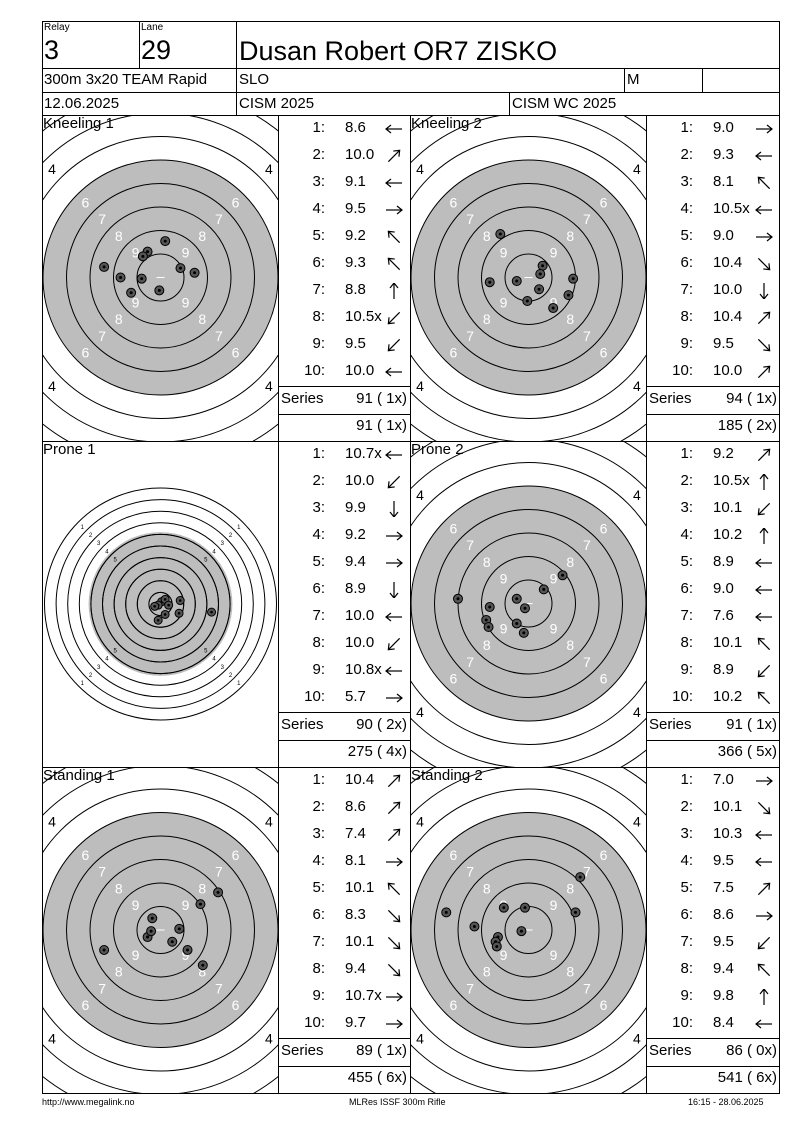  Describe the element at coordinates (723, 453) in the screenshot. I see `shot-value: 9.2` at that location.